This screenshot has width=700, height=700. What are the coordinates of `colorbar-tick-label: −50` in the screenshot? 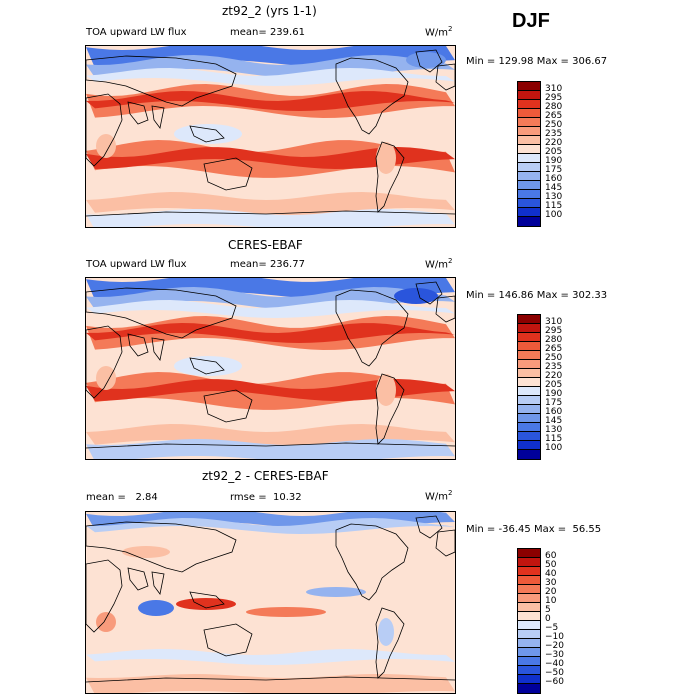 It's located at (554, 673).